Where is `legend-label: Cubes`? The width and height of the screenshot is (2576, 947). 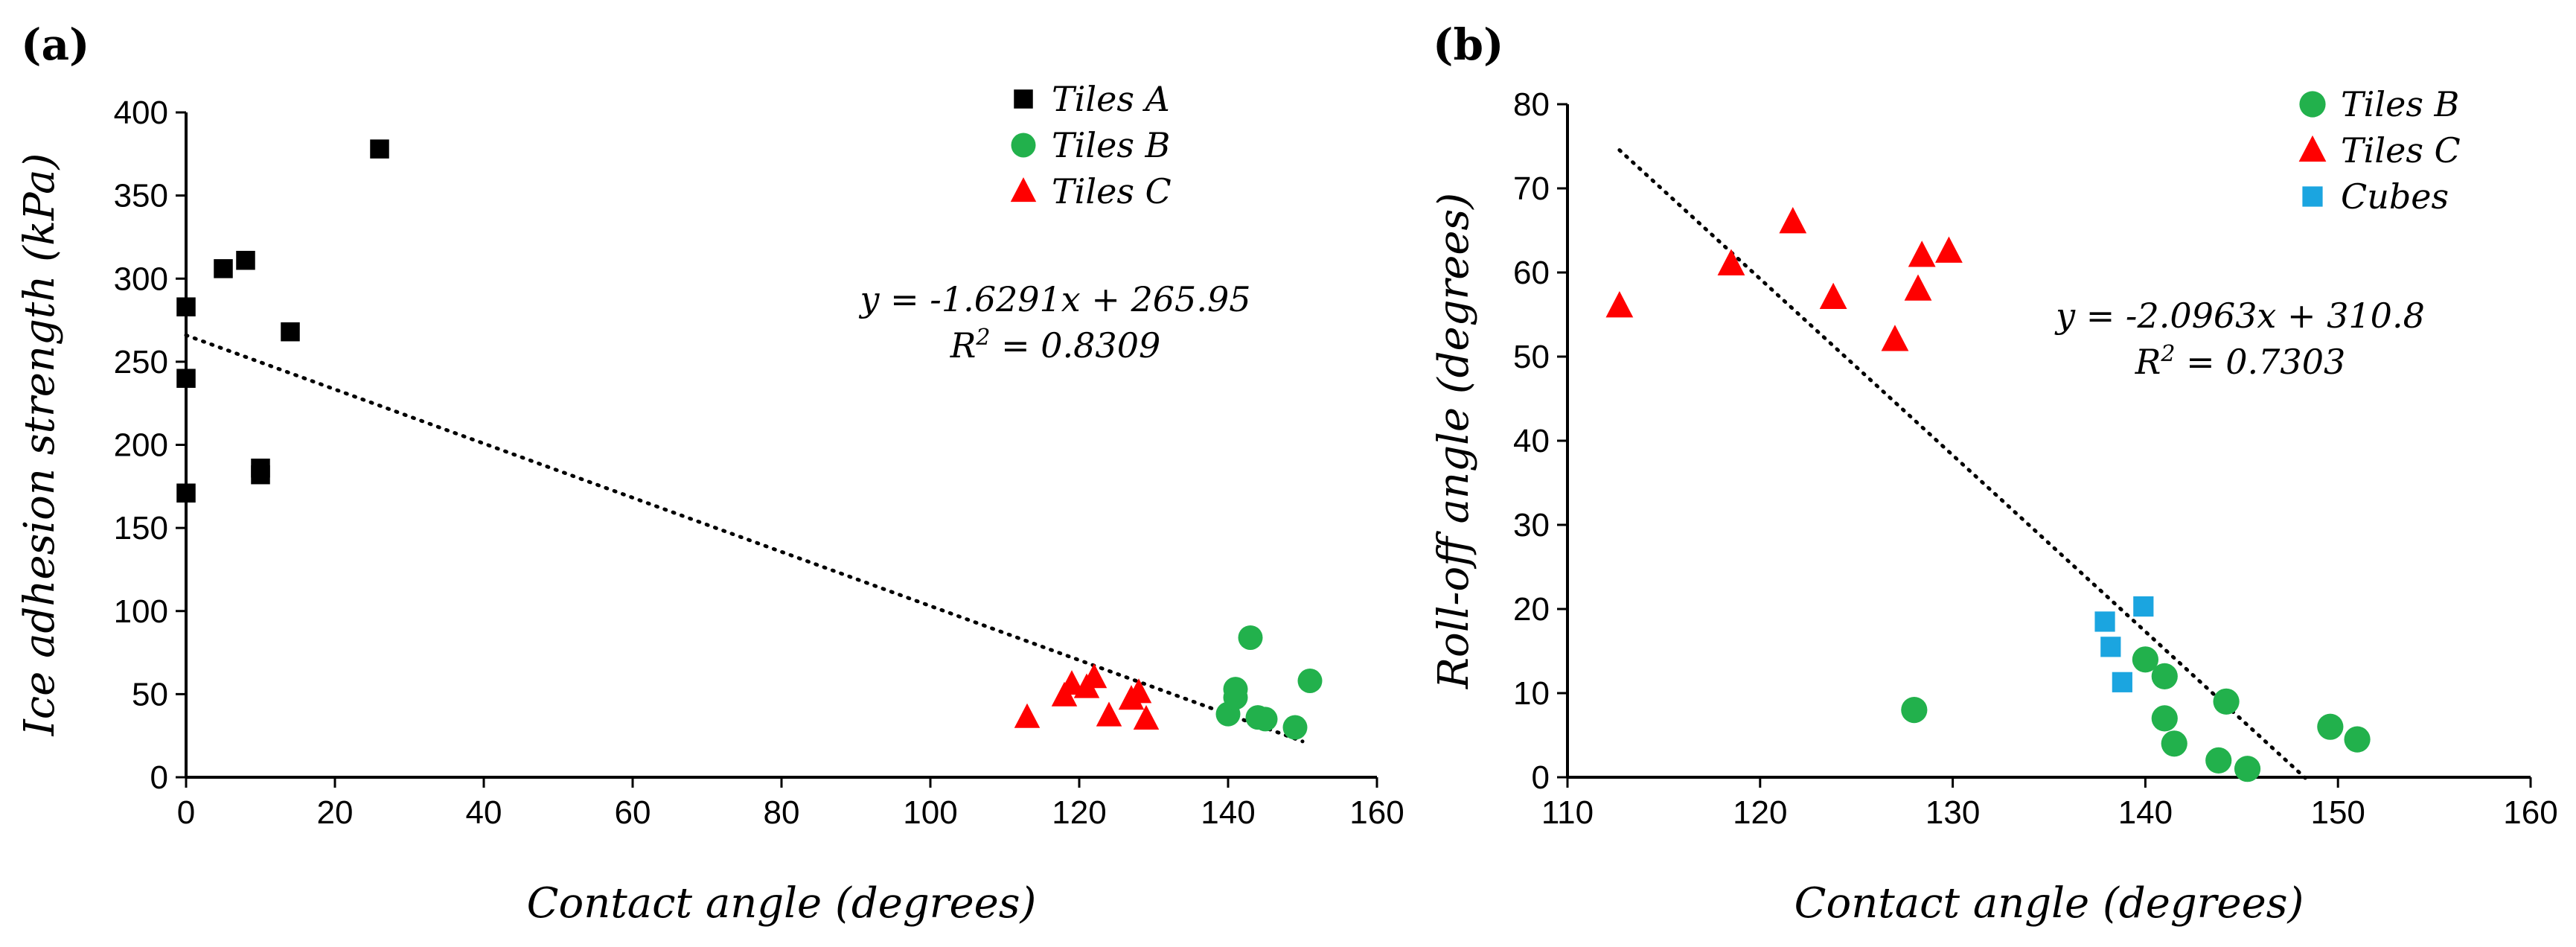 legend-label: Cubes is located at coordinates (2395, 197).